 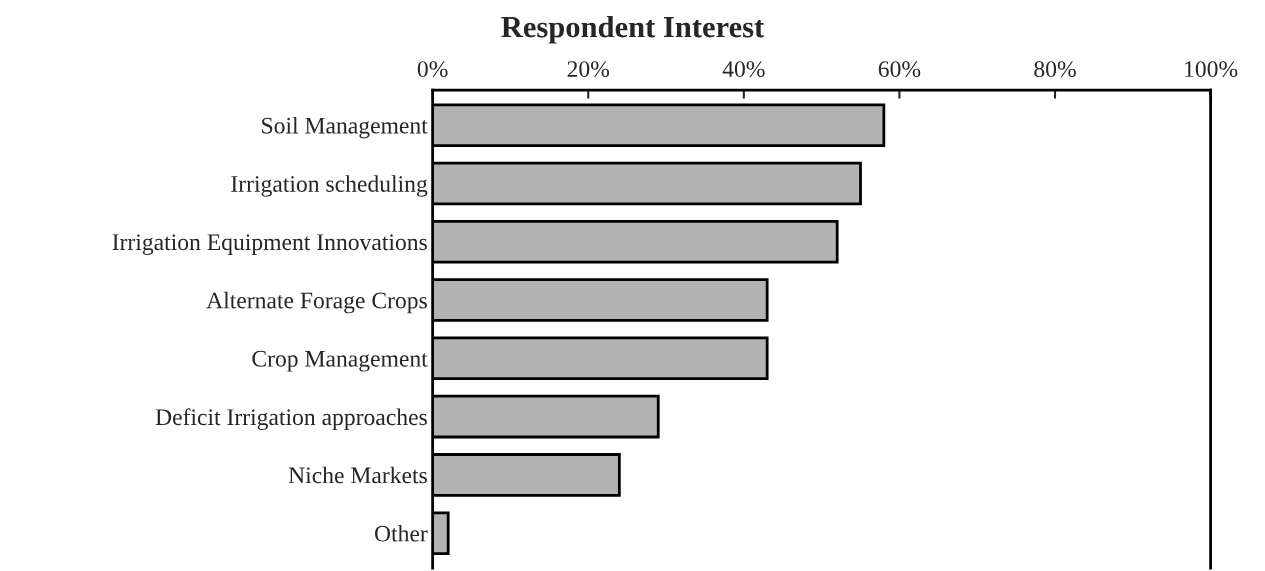 What do you see at coordinates (899, 69) in the screenshot?
I see `x-tick-label: 60%` at bounding box center [899, 69].